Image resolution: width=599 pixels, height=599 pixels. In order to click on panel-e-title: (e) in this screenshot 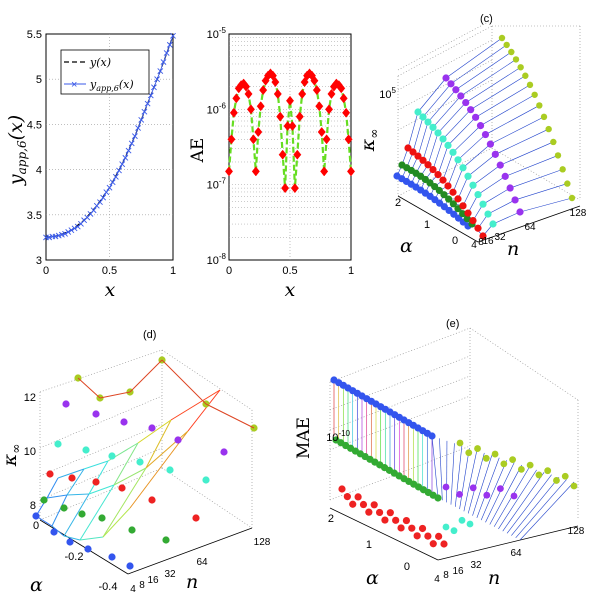, I will do `click(452, 324)`.